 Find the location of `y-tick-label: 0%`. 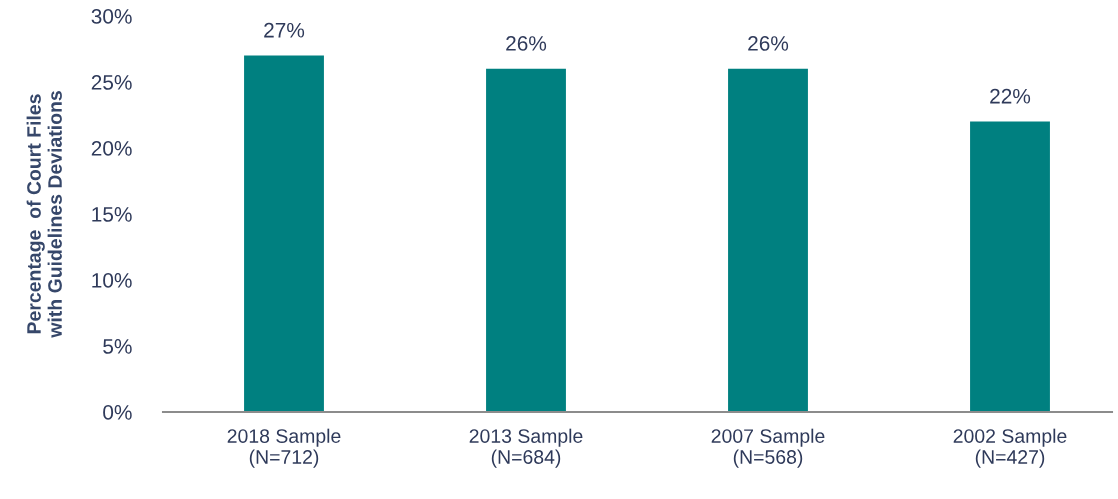

y-tick-label: 0% is located at coordinates (117, 412).